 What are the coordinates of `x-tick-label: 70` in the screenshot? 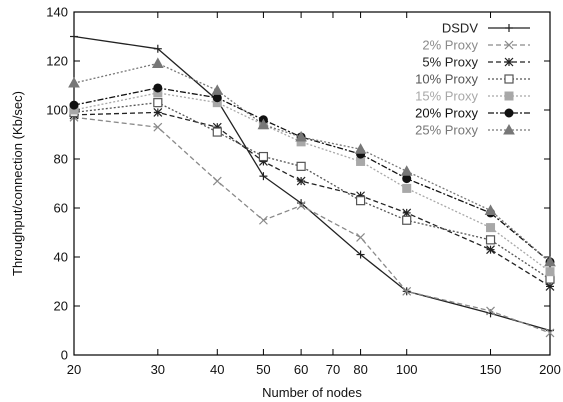 It's located at (333, 369).